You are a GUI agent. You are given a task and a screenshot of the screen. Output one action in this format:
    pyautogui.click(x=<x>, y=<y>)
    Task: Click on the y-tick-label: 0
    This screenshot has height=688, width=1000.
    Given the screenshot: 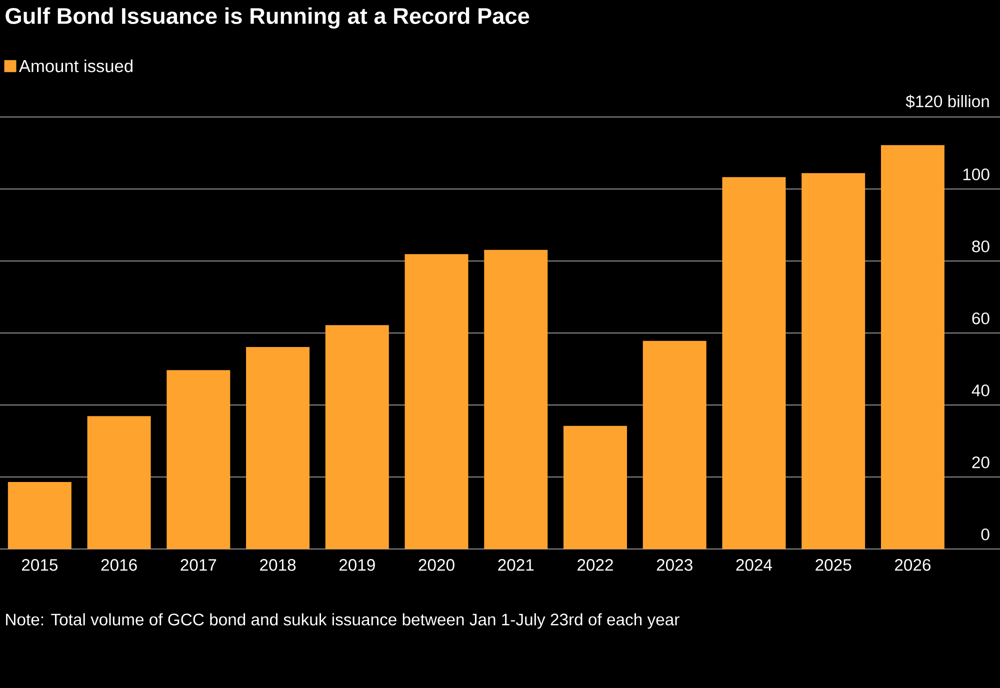 What is the action you would take?
    pyautogui.click(x=985, y=534)
    